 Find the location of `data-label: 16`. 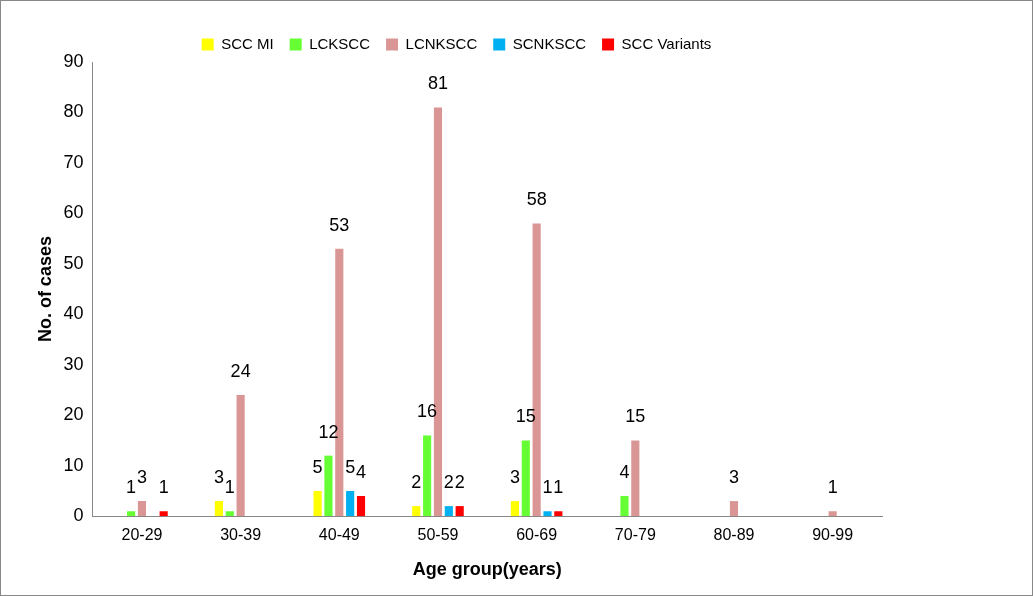

data-label: 16 is located at coordinates (427, 411).